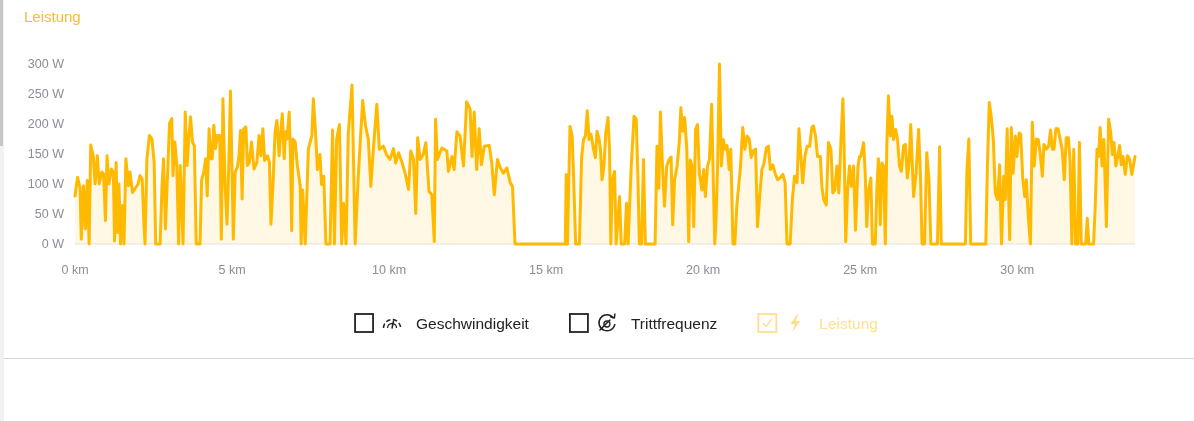 The image size is (1194, 421). I want to click on x-tick-label: 25 km, so click(860, 270).